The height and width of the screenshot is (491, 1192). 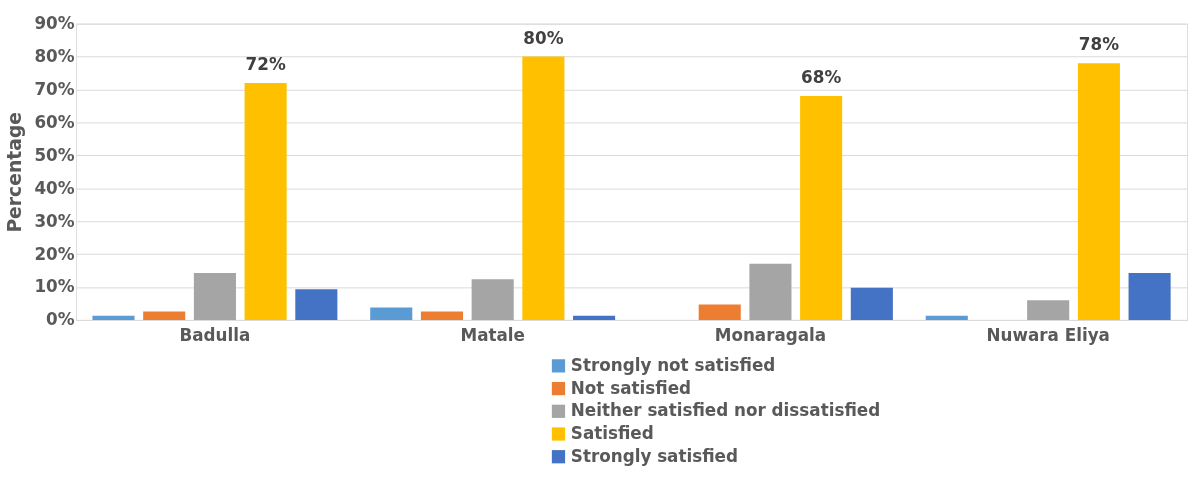 What do you see at coordinates (612, 432) in the screenshot?
I see `legend-label: Satisfied` at bounding box center [612, 432].